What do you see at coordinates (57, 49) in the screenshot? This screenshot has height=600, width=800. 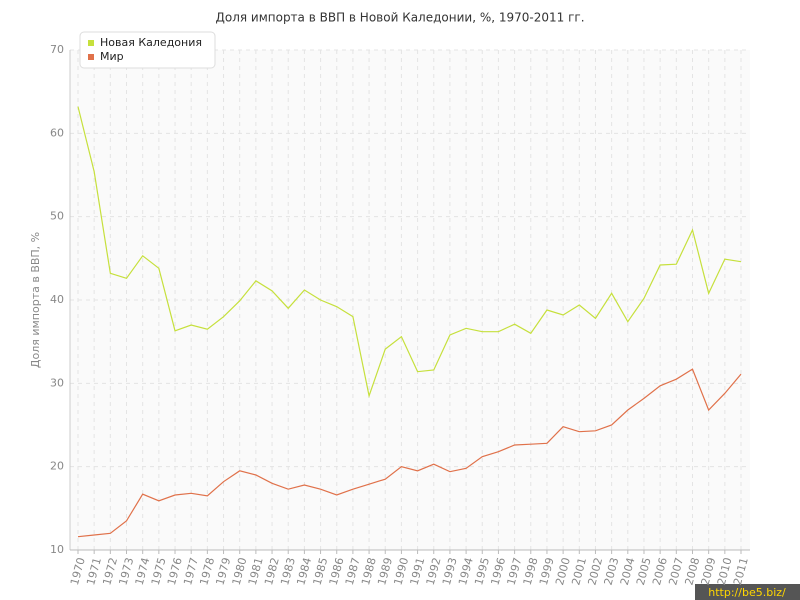 I see `y-tick-label: 70` at bounding box center [57, 49].